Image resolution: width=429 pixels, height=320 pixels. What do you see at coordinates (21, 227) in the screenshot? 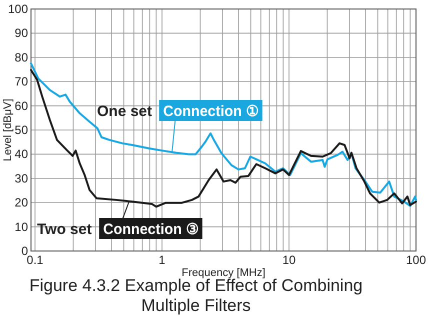
I see `y-tick-label: 10` at bounding box center [21, 227].